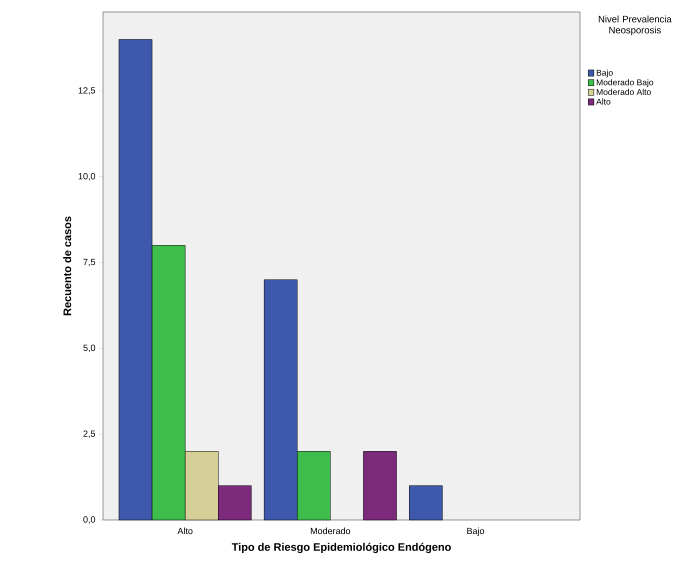  Describe the element at coordinates (185, 531) in the screenshot. I see `x-tick-label: Alto` at that location.